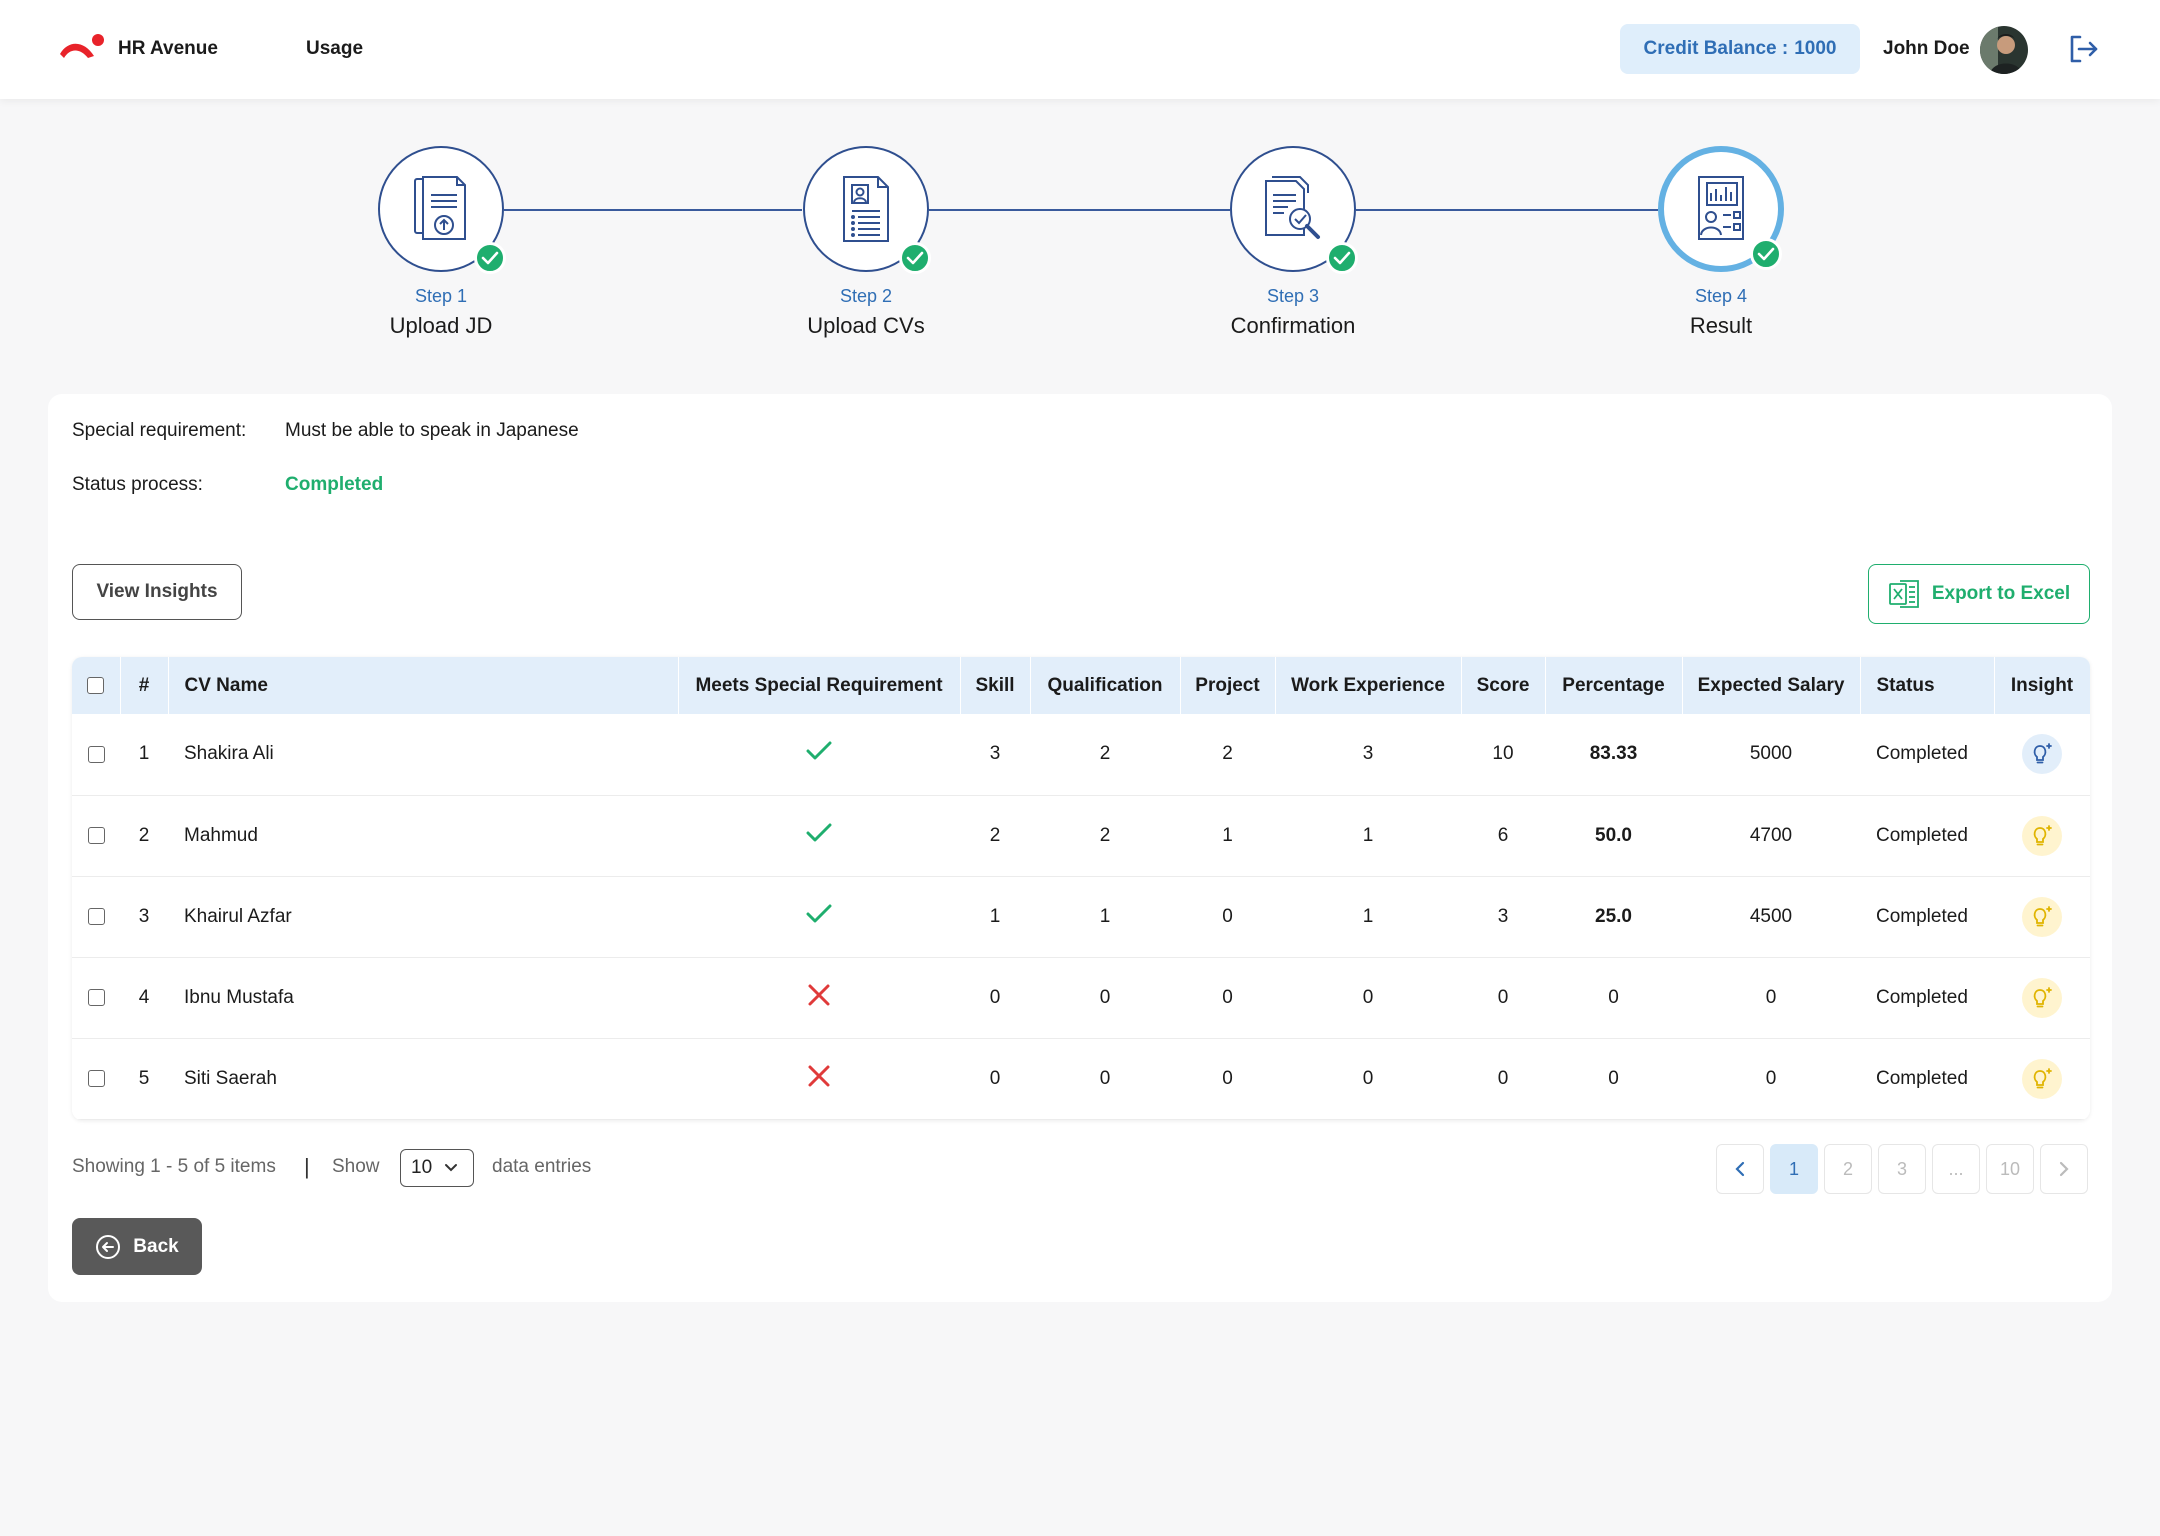 This screenshot has width=2160, height=1536. What do you see at coordinates (1228, 685) in the screenshot?
I see `header-project: Project` at bounding box center [1228, 685].